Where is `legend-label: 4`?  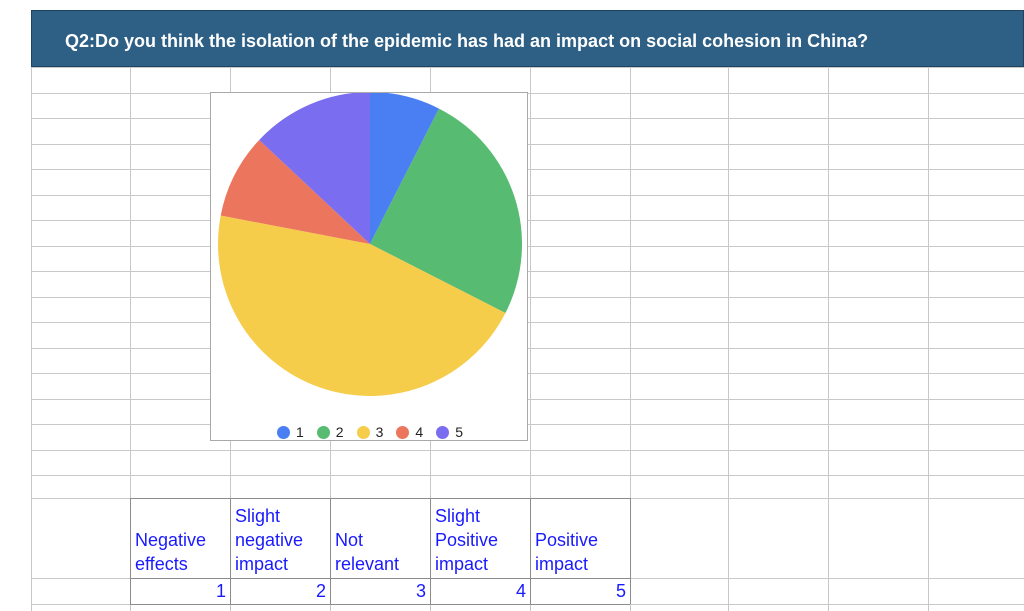
legend-label: 4 is located at coordinates (419, 432).